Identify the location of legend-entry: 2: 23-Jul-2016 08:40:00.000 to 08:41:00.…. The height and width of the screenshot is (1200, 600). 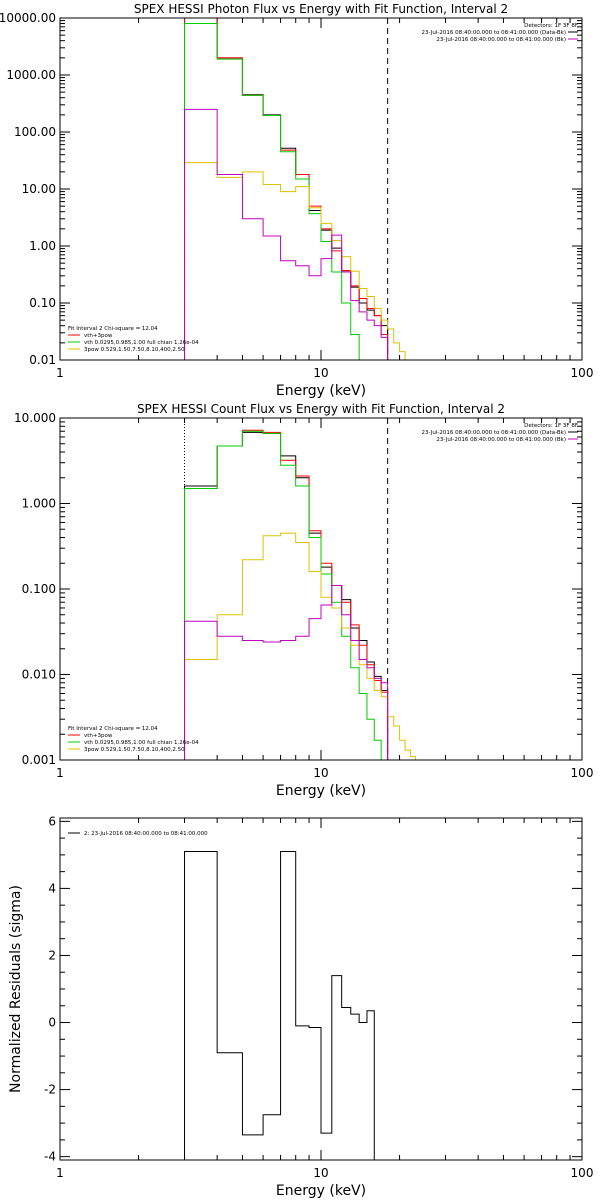
(146, 834).